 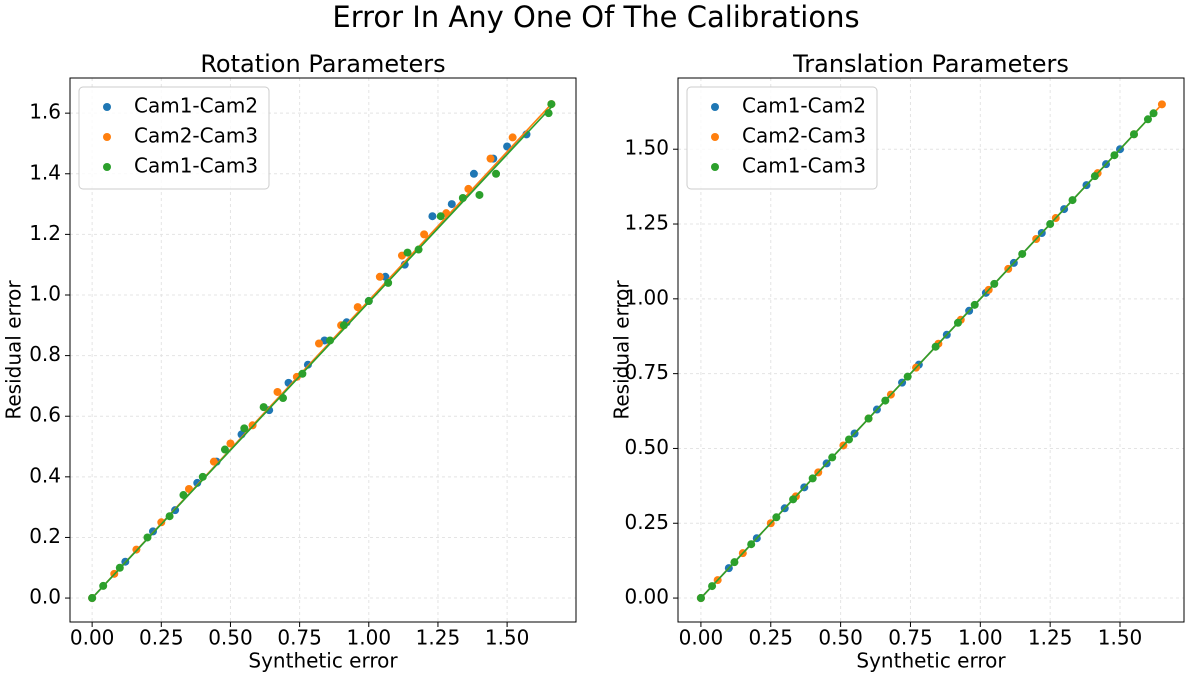 I want to click on figure-title: Error In Any One Of The Calibrations, so click(x=595, y=17).